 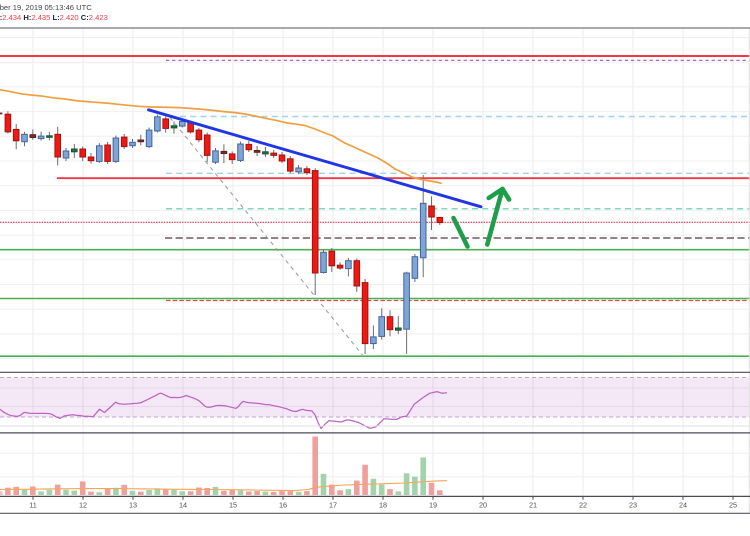 I want to click on svg-text: 20, so click(x=483, y=505).